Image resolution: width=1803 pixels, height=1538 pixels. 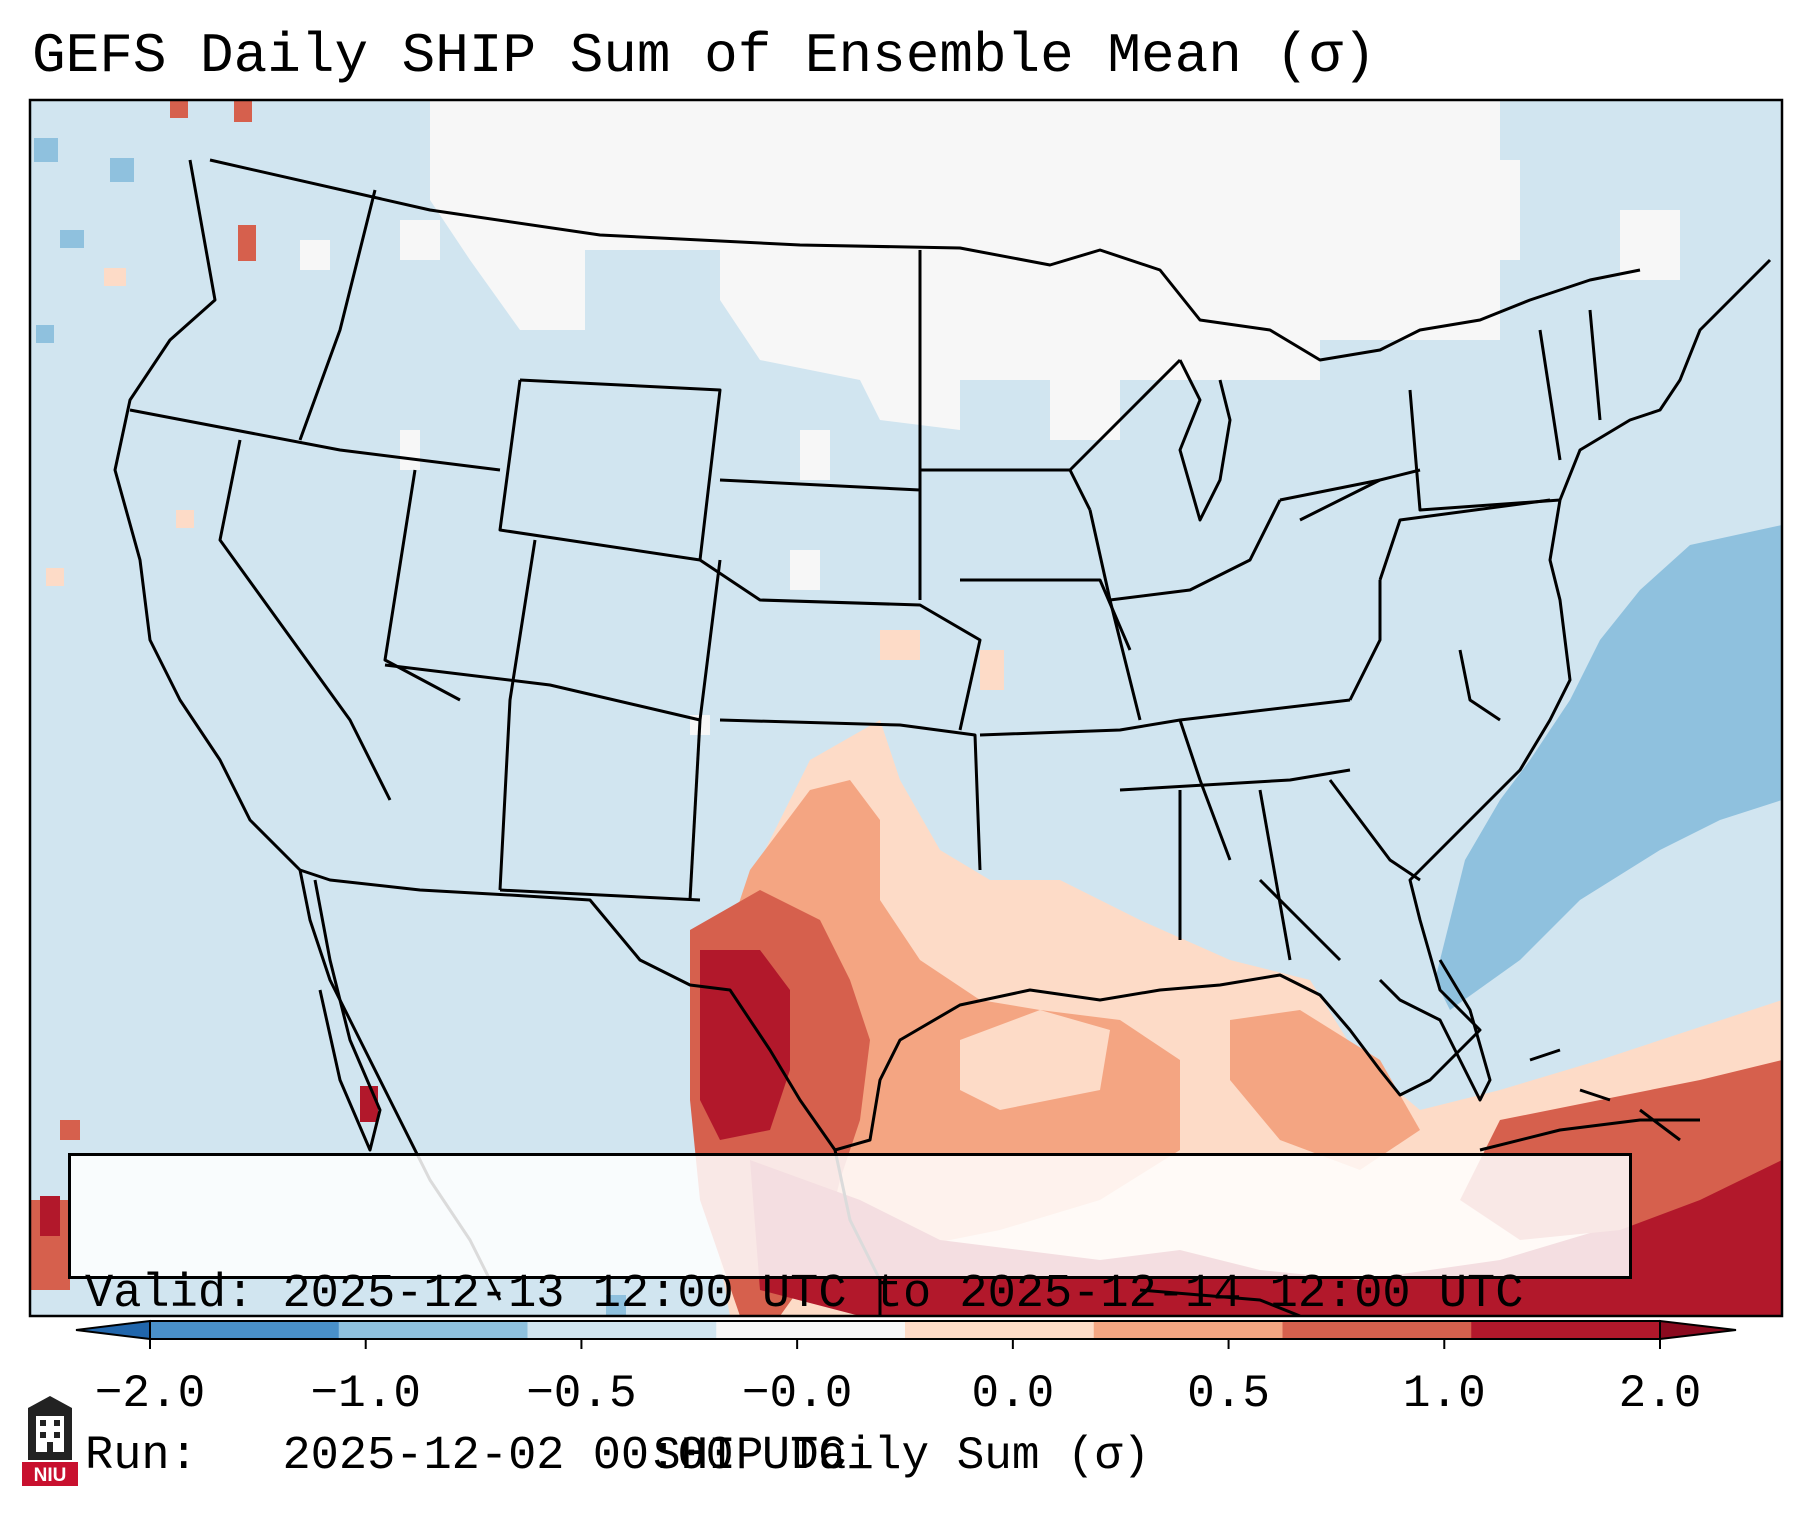 What do you see at coordinates (704, 56) in the screenshot?
I see `figure-title: GEFS Daily SHIP Sum of Ensemble Mean (σ)` at bounding box center [704, 56].